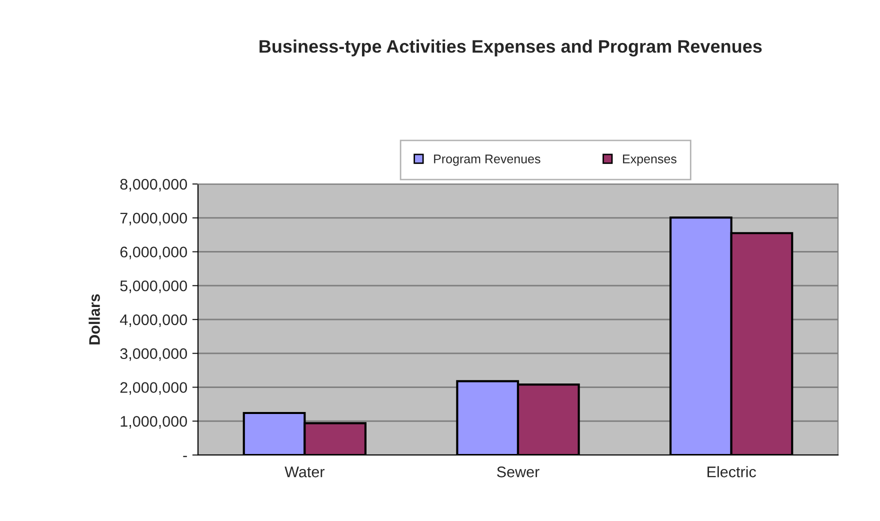 The height and width of the screenshot is (521, 880). What do you see at coordinates (94, 319) in the screenshot?
I see `y-axis-title: Dollars` at bounding box center [94, 319].